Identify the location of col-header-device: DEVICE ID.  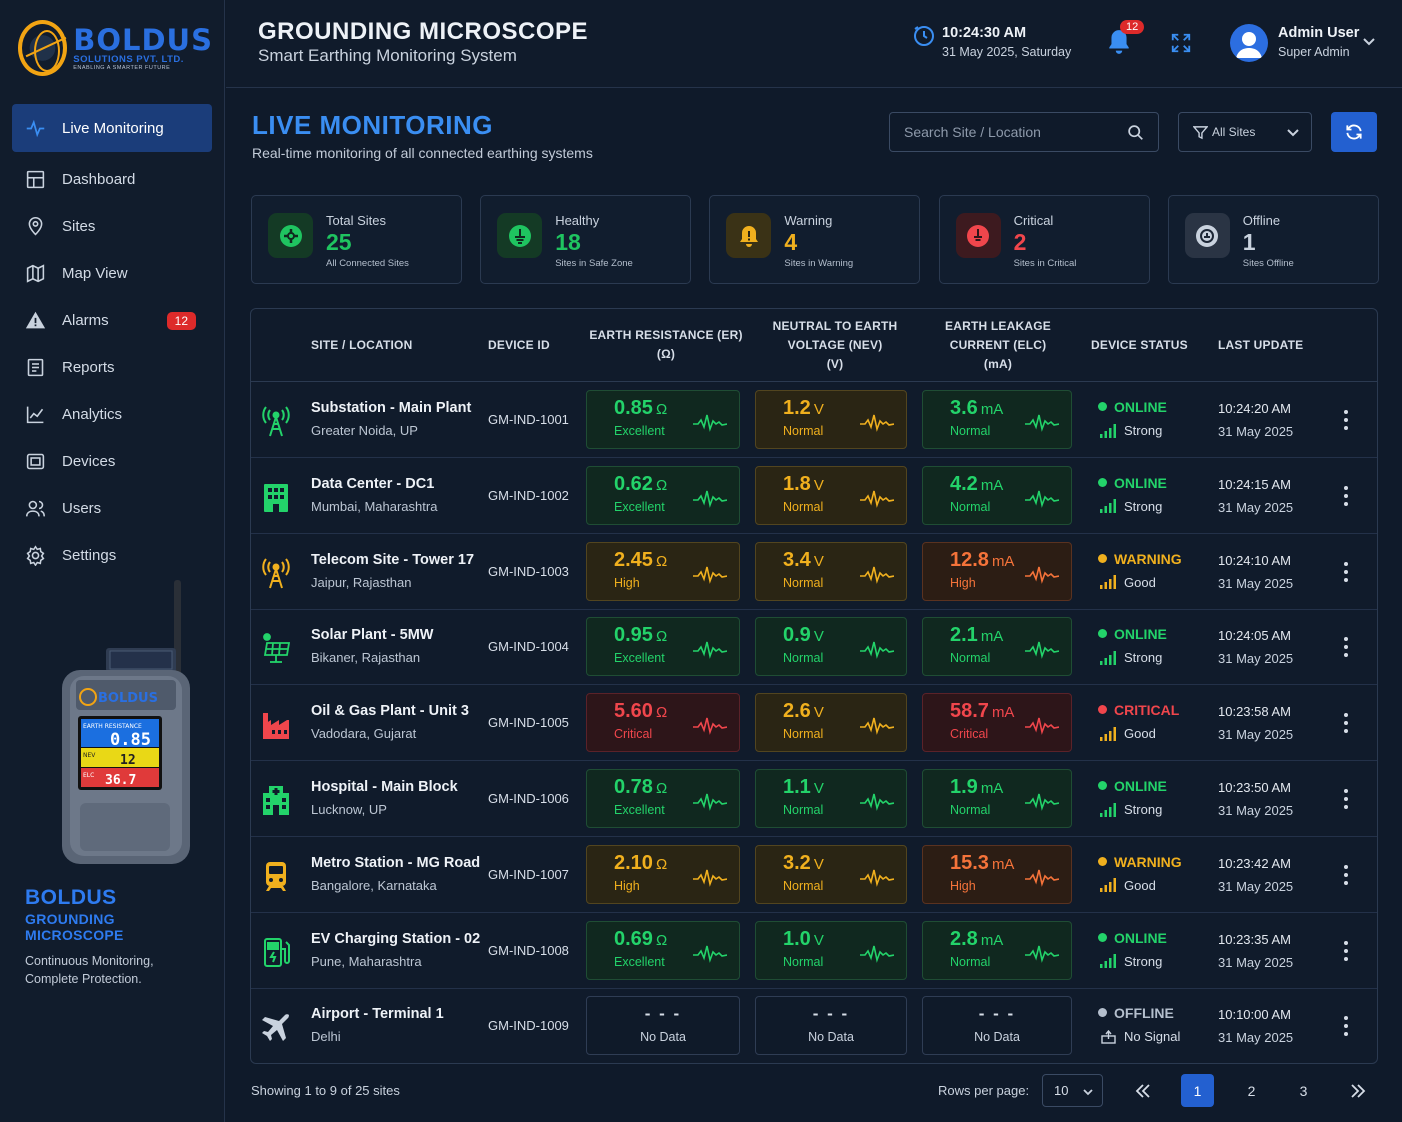
(519, 345).